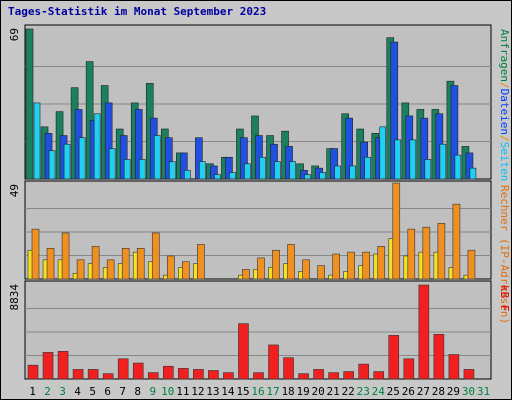 Image resolution: width=512 pixels, height=400 pixels. What do you see at coordinates (348, 391) in the screenshot?
I see `x-tick-label-22: 22` at bounding box center [348, 391].